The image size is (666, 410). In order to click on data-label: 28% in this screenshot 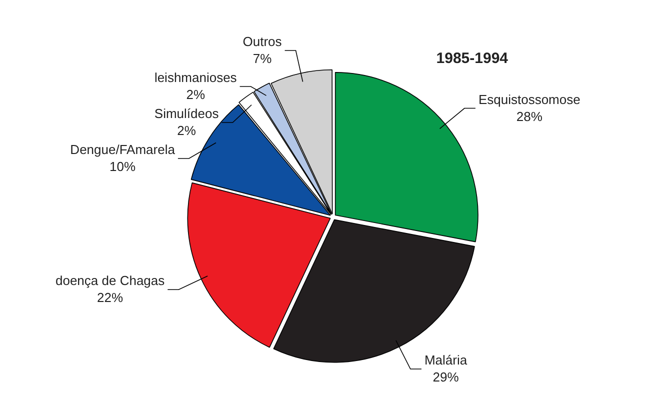, I will do `click(529, 116)`.